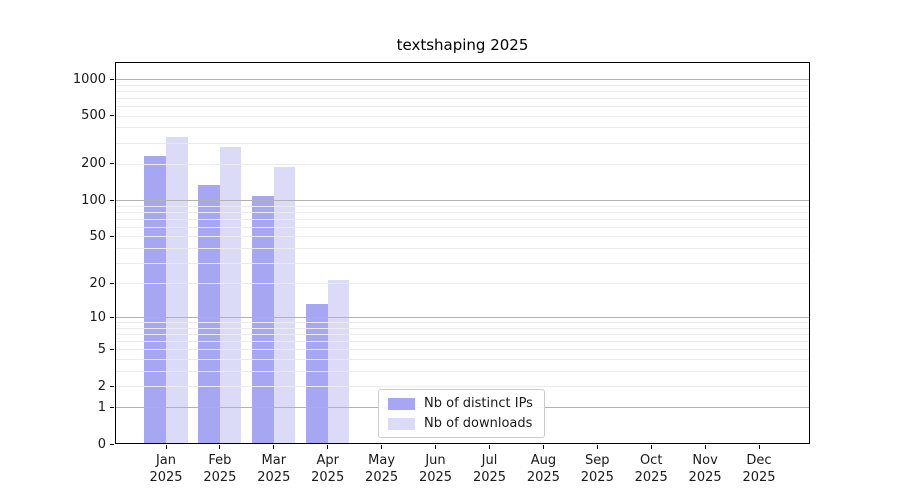 The image size is (900, 500). Describe the element at coordinates (759, 460) in the screenshot. I see `x-tick-month: Dec` at that location.